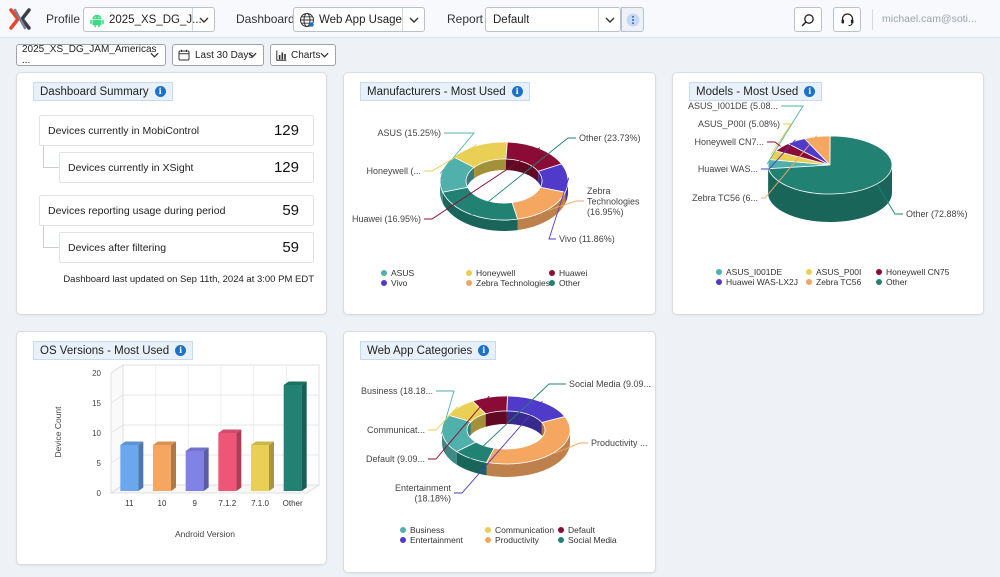 The image size is (1000, 577). What do you see at coordinates (553, 19) in the screenshot?
I see `report-select: Default` at bounding box center [553, 19].